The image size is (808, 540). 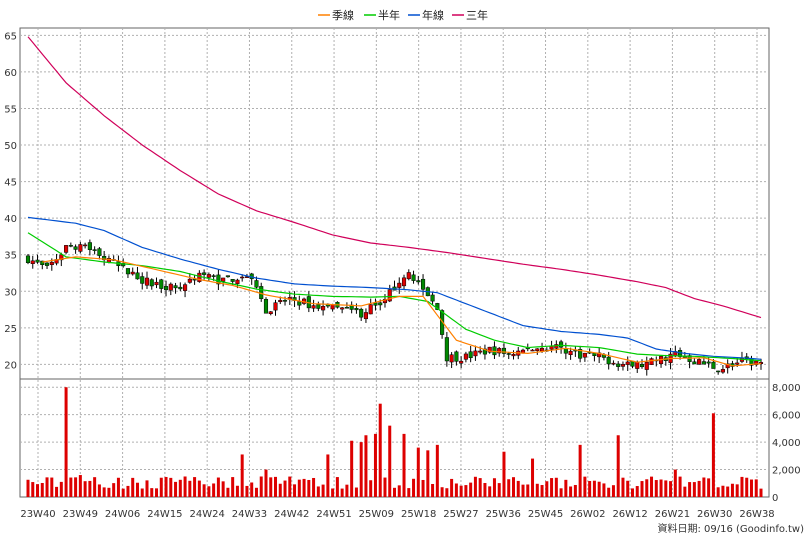 I want to click on x-tick-label: 26W12, so click(x=629, y=514).